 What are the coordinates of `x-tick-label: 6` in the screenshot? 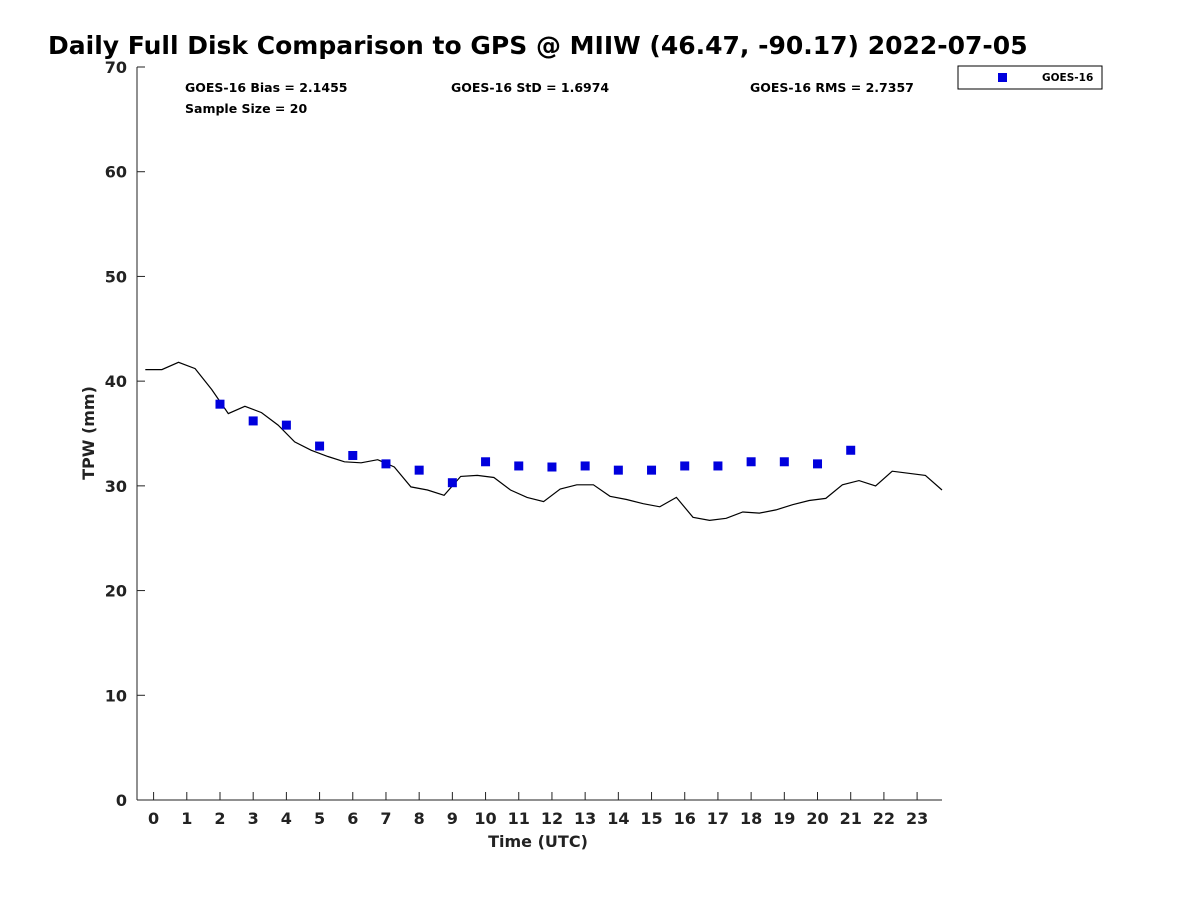 It's located at (352, 818).